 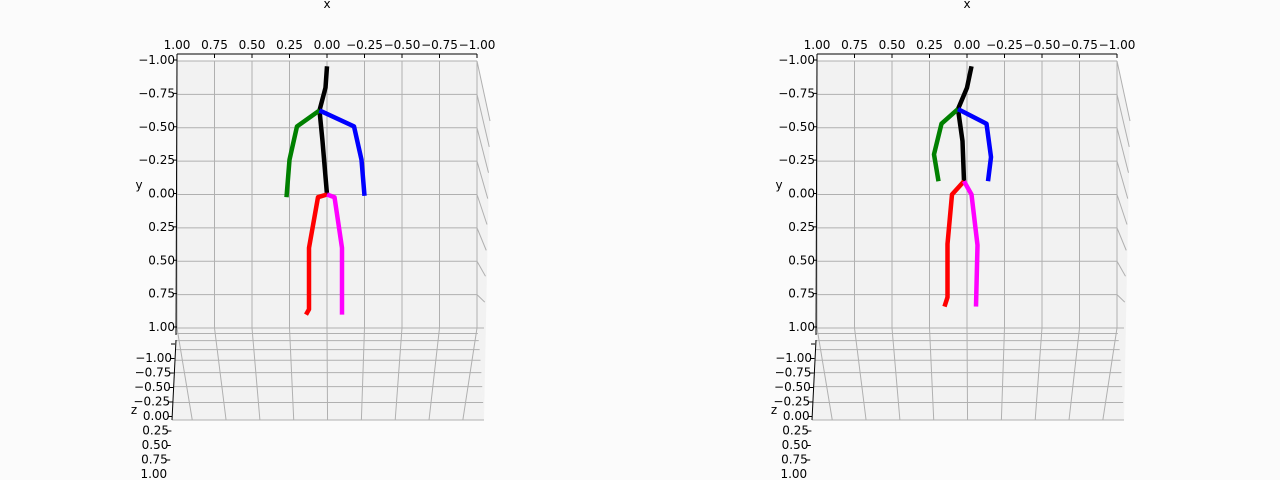 What do you see at coordinates (854, 45) in the screenshot?
I see `x-tick-label: 0.75` at bounding box center [854, 45].